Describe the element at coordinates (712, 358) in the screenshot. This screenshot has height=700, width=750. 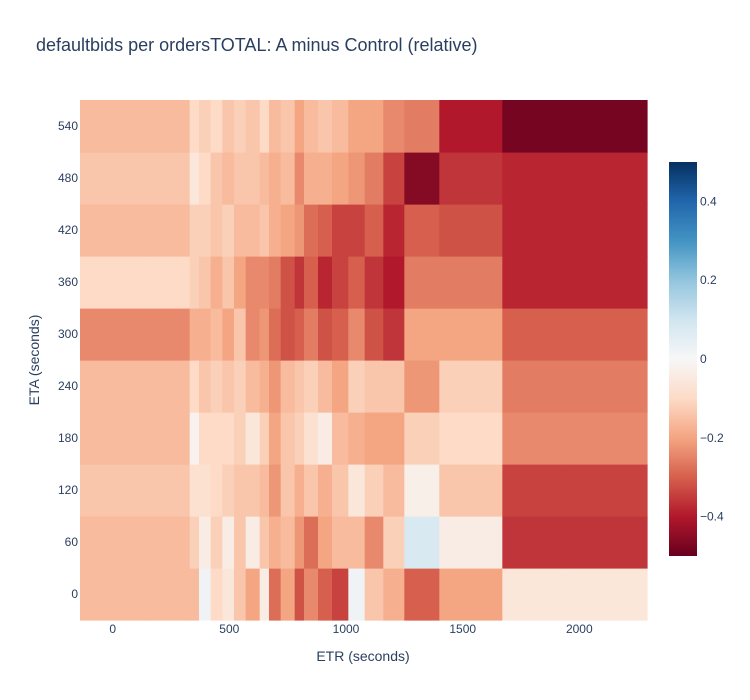
I see `colorbar-ticks: 0.4 0.2 0 −0.2 −0.4` at that location.